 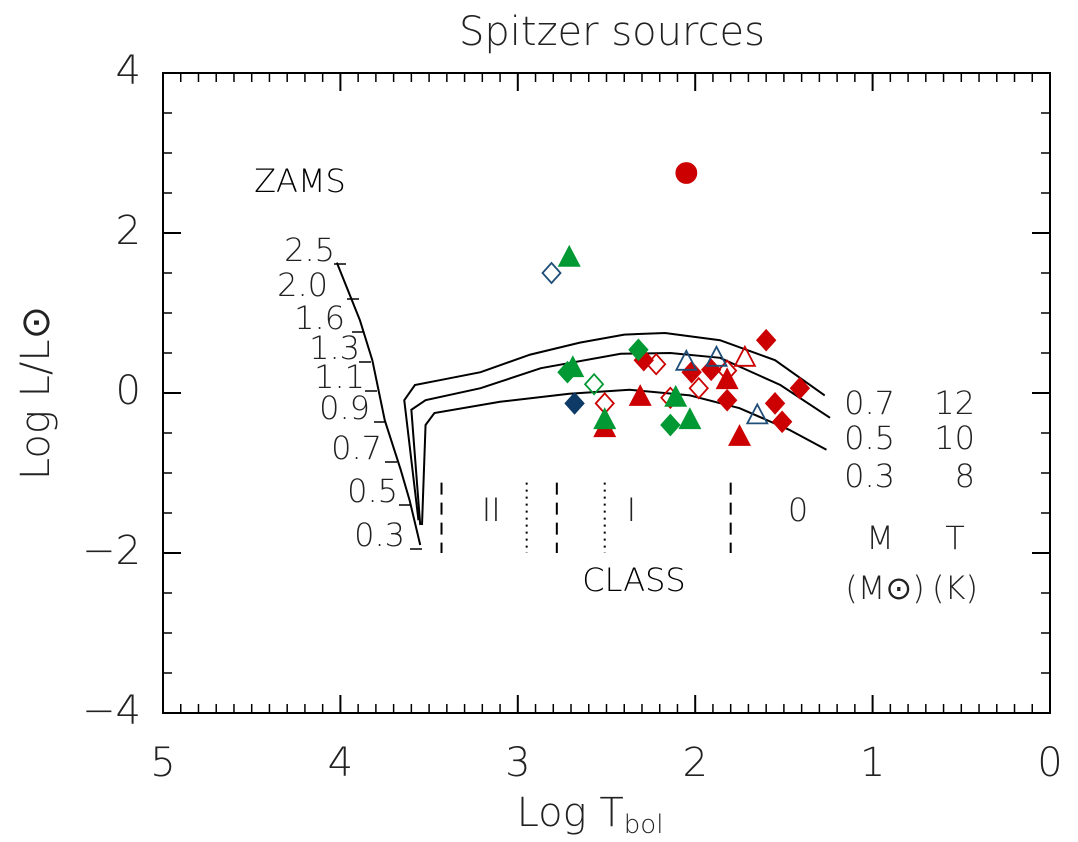 What do you see at coordinates (869, 476) in the screenshot?
I see `track-mass-label: 0.3` at bounding box center [869, 476].